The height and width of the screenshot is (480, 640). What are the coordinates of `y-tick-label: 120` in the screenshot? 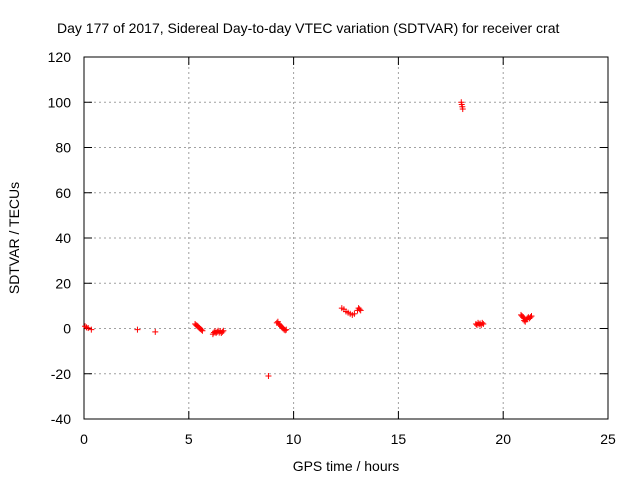 It's located at (60, 57).